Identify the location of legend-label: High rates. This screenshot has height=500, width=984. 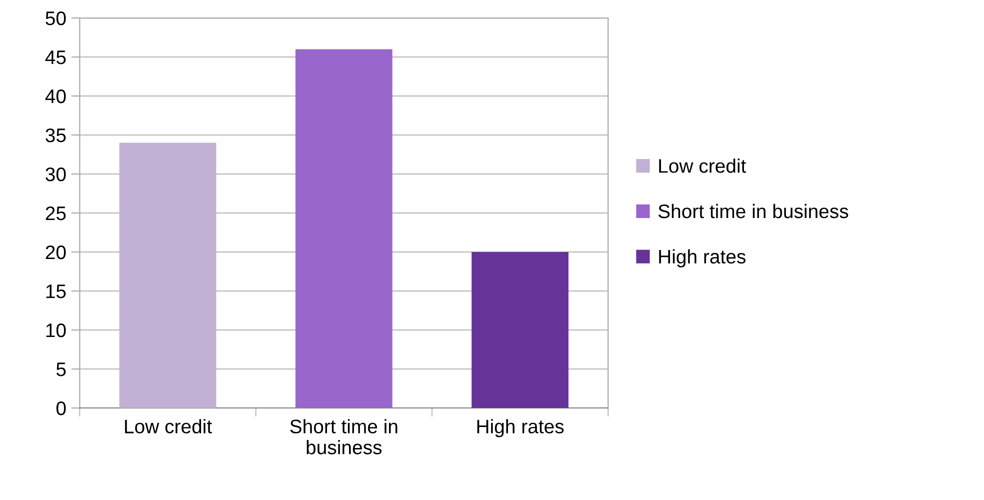
(702, 258).